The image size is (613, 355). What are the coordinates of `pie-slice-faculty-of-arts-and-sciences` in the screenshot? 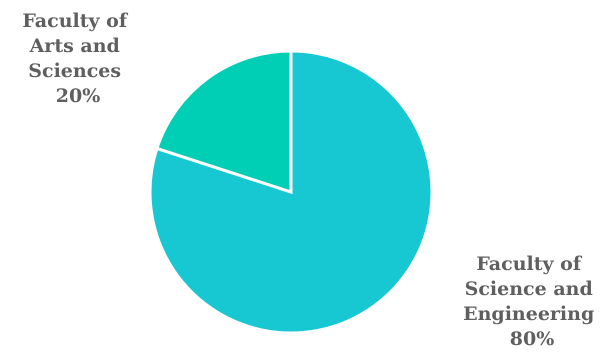 It's located at (224, 122).